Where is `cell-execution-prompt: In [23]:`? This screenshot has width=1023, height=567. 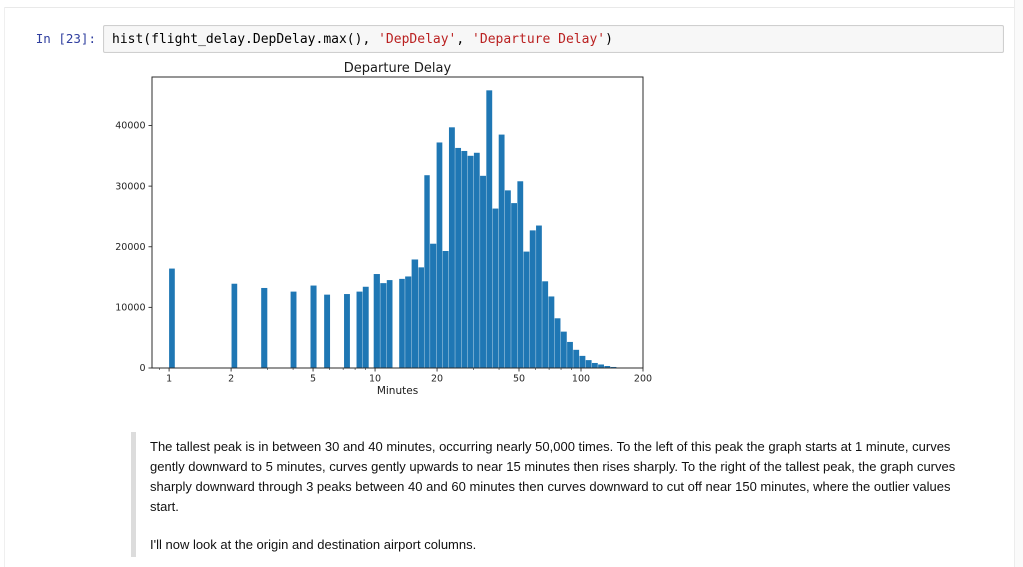
cell-execution-prompt: In [23]: is located at coordinates (65, 38).